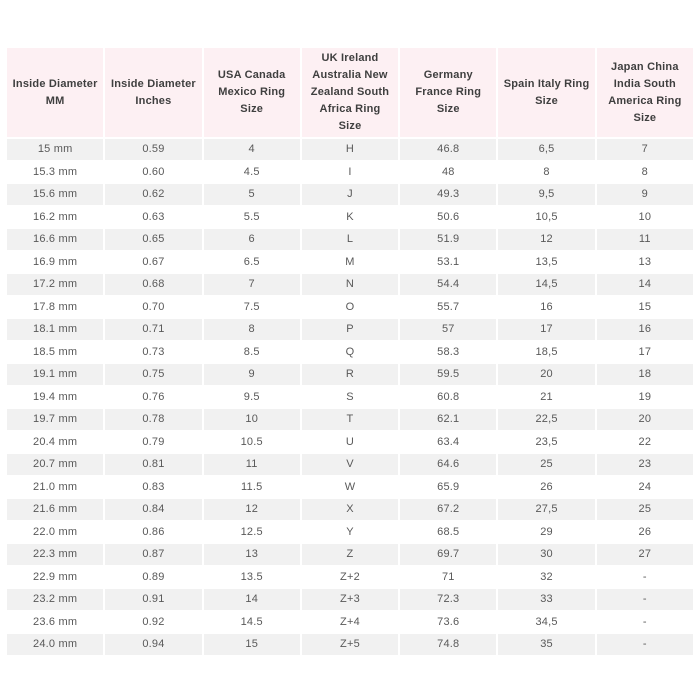 This screenshot has height=700, width=700. What do you see at coordinates (546, 217) in the screenshot?
I see `cell: 10,5` at bounding box center [546, 217].